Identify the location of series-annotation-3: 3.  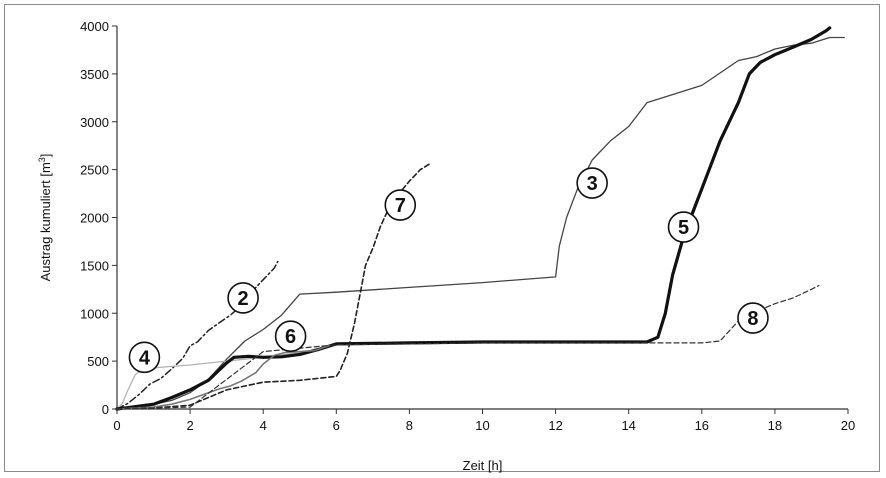
(592, 183).